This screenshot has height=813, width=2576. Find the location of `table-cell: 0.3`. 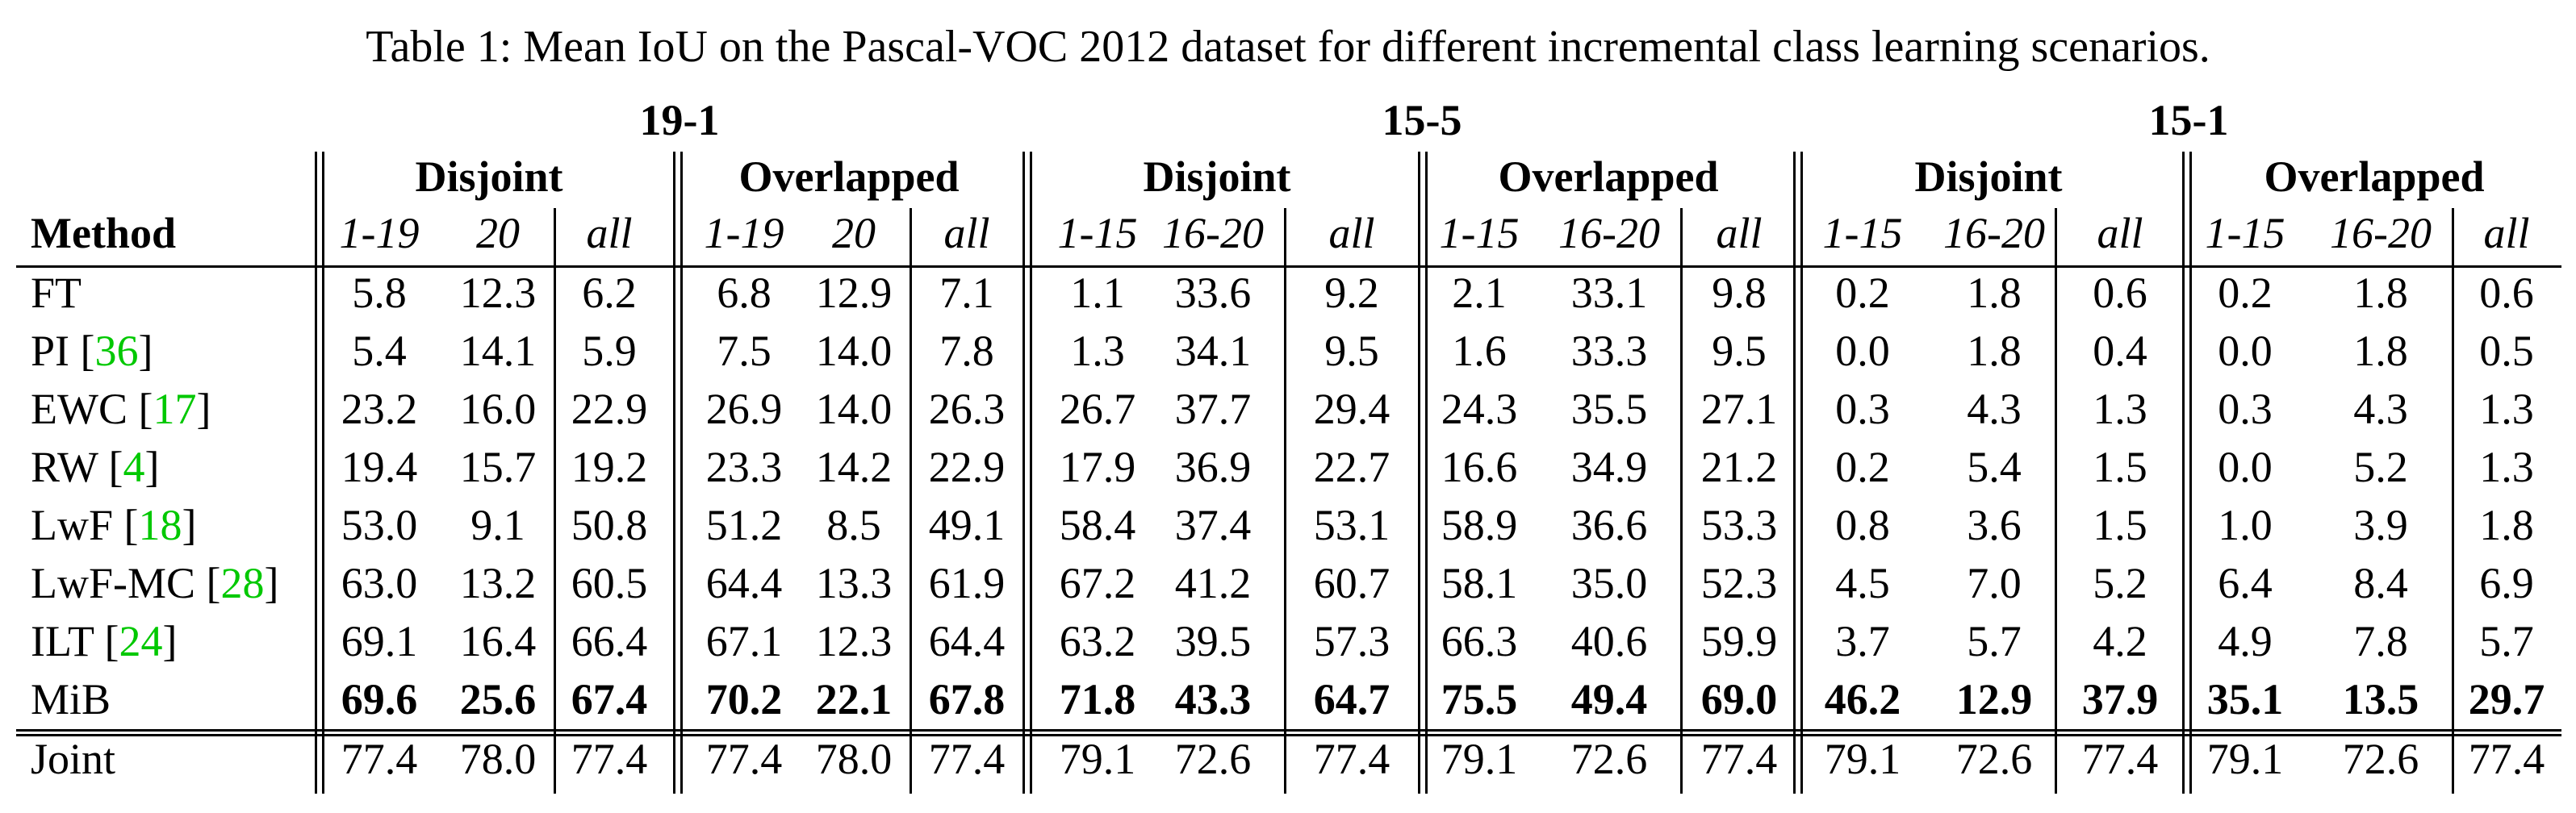

table-cell: 0.3 is located at coordinates (2245, 409).